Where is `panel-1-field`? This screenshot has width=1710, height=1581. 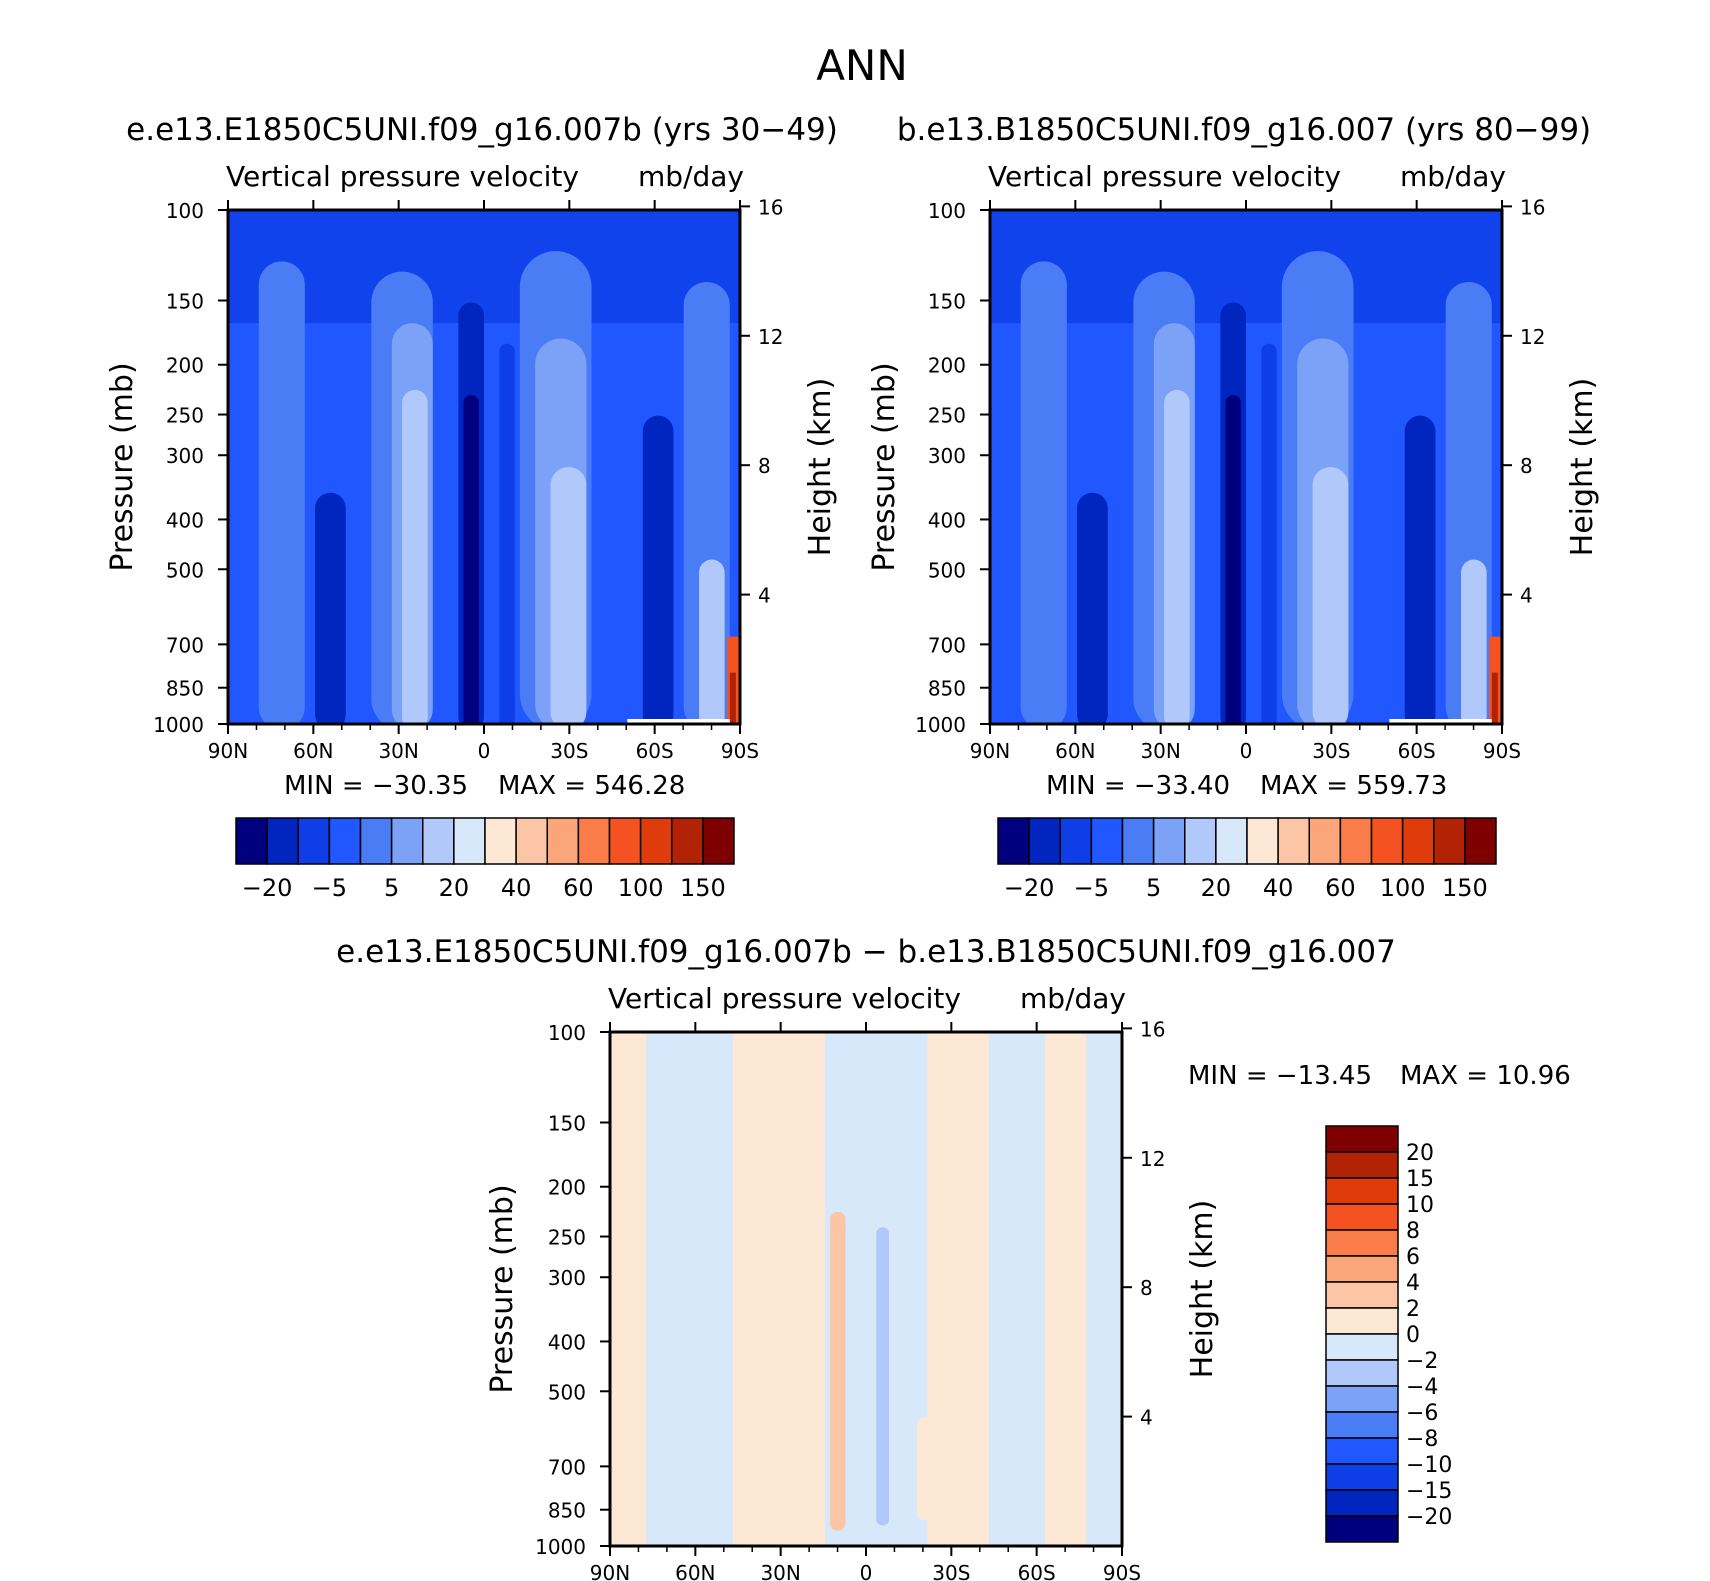
panel-1-field is located at coordinates (484, 467).